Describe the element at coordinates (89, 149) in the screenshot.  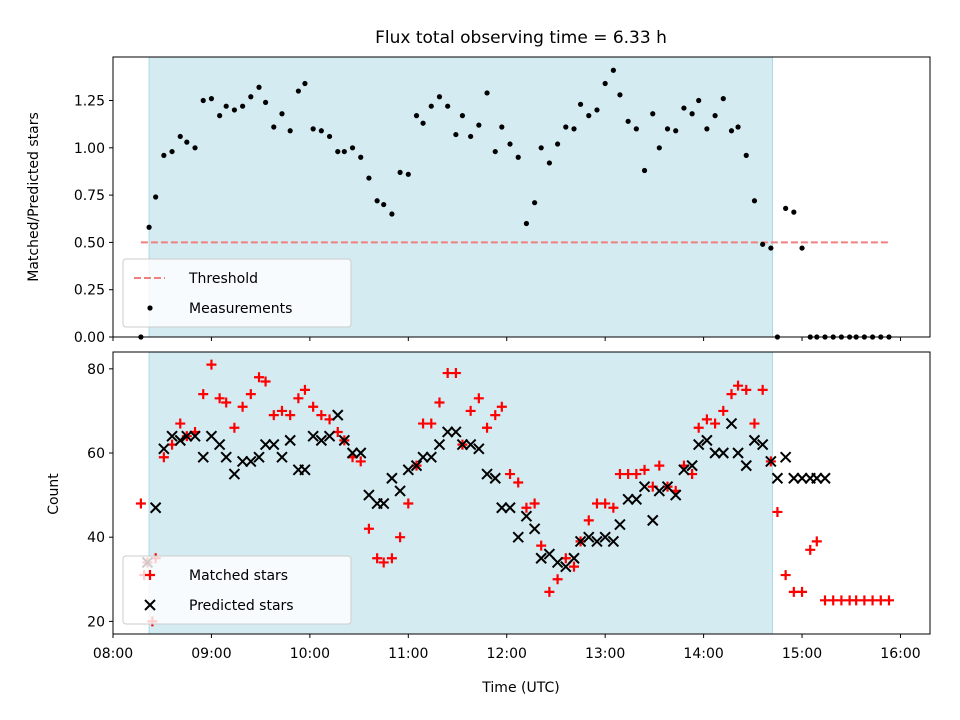
I see `top-y-tick-label: 1.00` at that location.